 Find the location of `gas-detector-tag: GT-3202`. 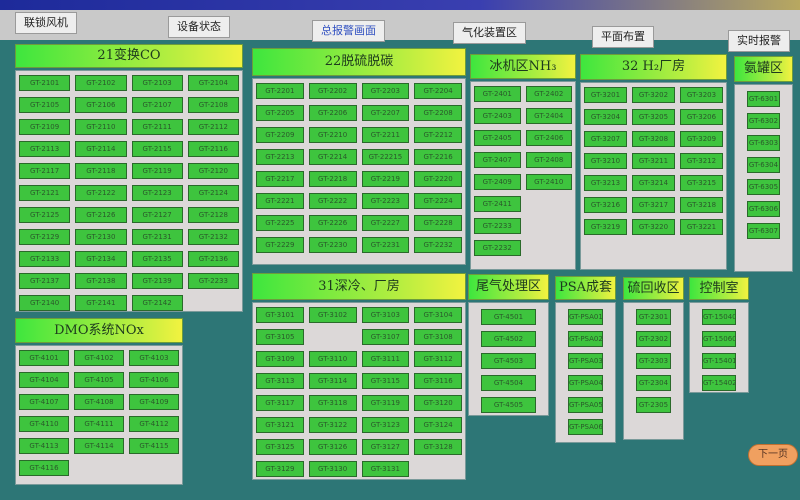

gas-detector-tag: GT-3202 is located at coordinates (653, 95).